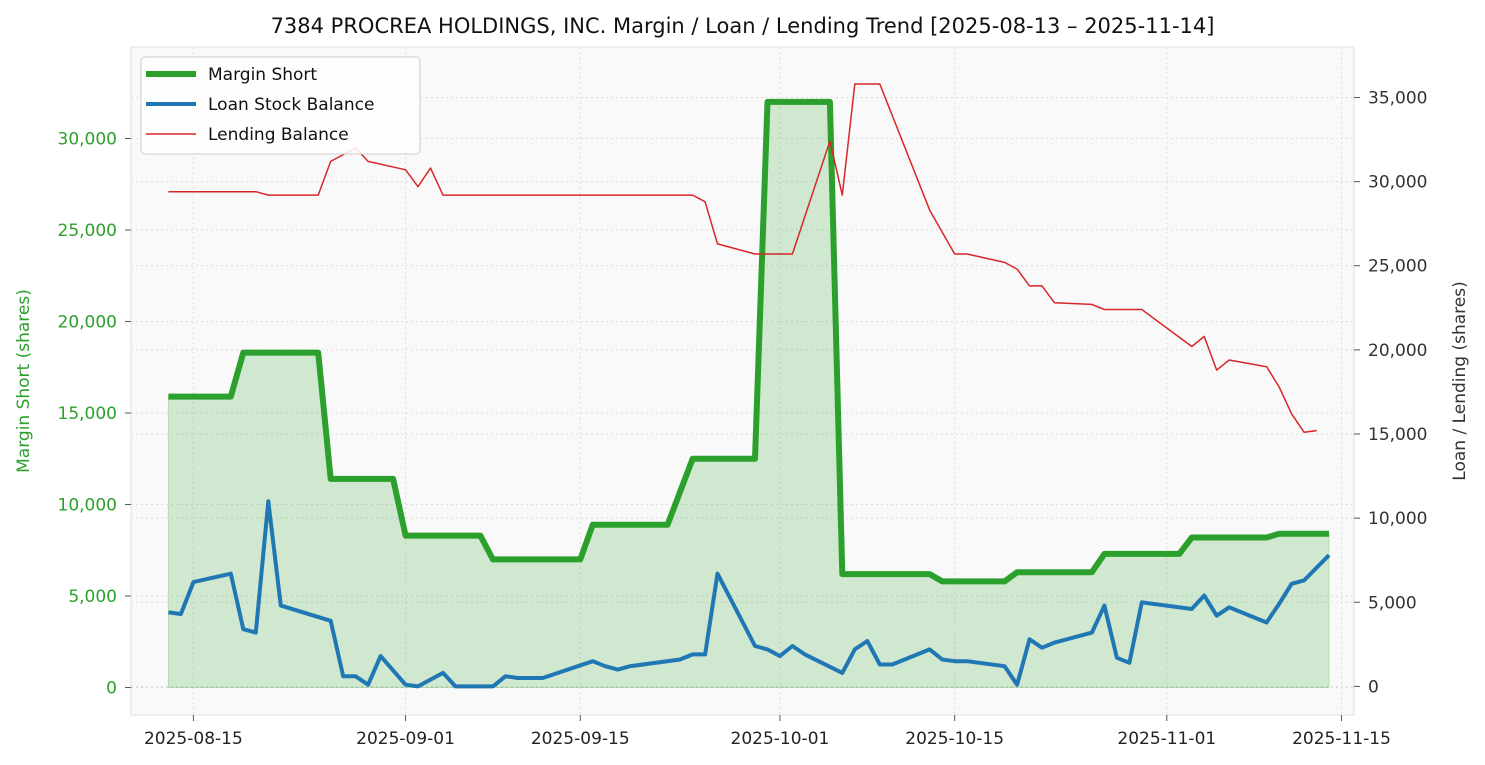  What do you see at coordinates (193, 739) in the screenshot?
I see `x-tick-label: 2025-08-15` at bounding box center [193, 739].